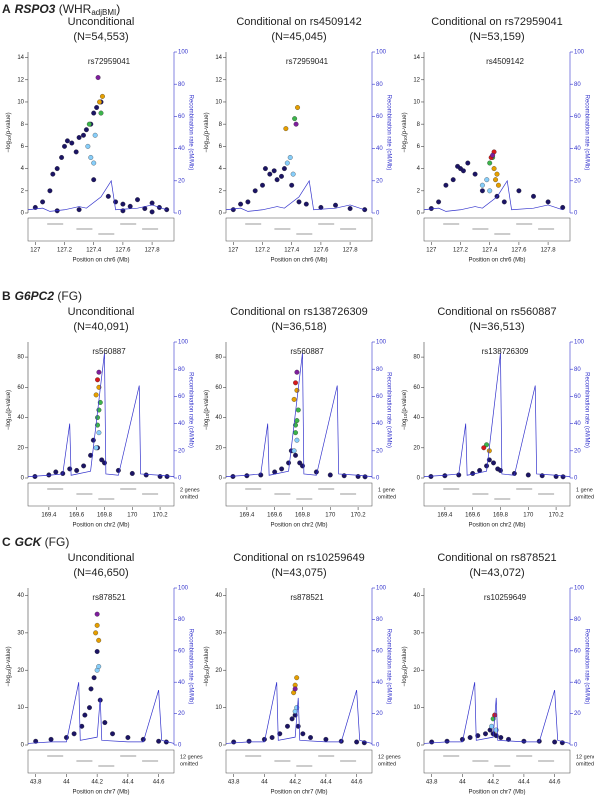 Image resolution: width=594 pixels, height=800 pixels. What do you see at coordinates (6, 296) in the screenshot?
I see `section-letter: B` at bounding box center [6, 296].